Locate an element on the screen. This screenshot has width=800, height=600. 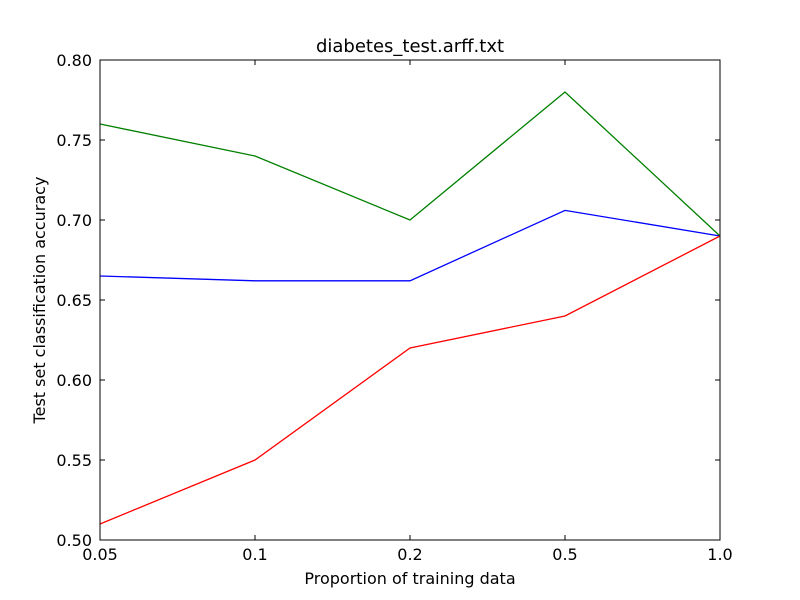
y-tick-label: 0.50 is located at coordinates (74, 540).